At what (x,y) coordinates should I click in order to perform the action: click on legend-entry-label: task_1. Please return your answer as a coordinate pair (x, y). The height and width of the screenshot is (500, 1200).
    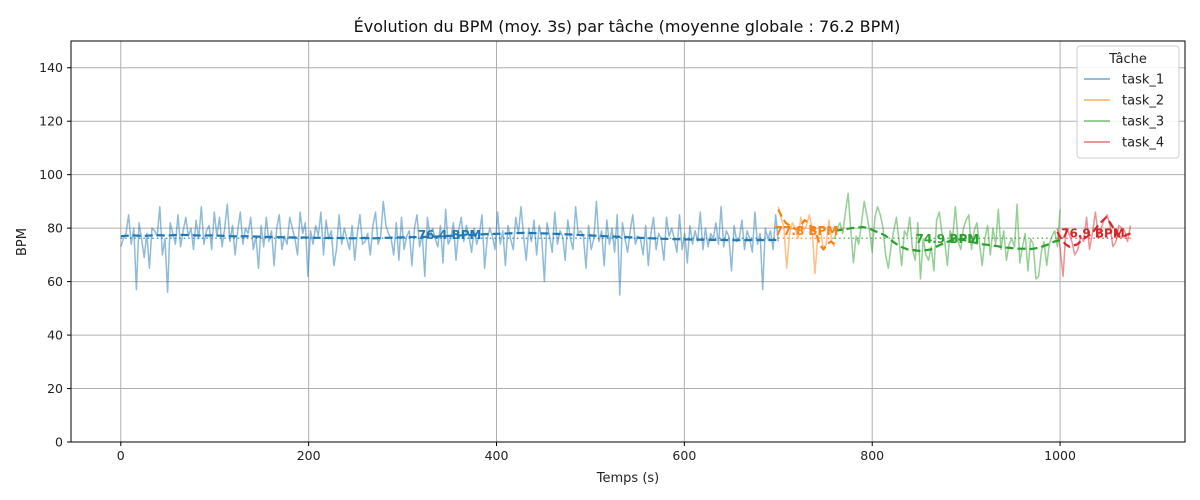
    Looking at the image, I should click on (1143, 80).